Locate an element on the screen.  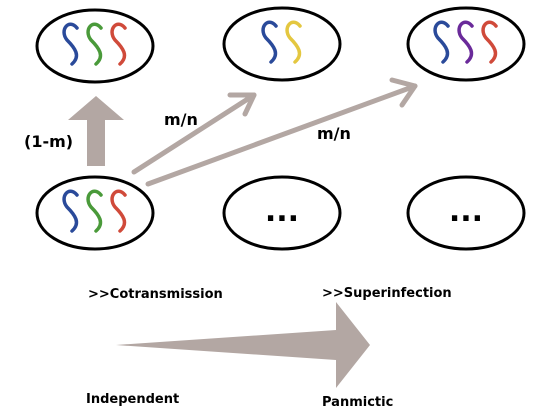
migration-rate-label-1: m/n is located at coordinates (181, 119).